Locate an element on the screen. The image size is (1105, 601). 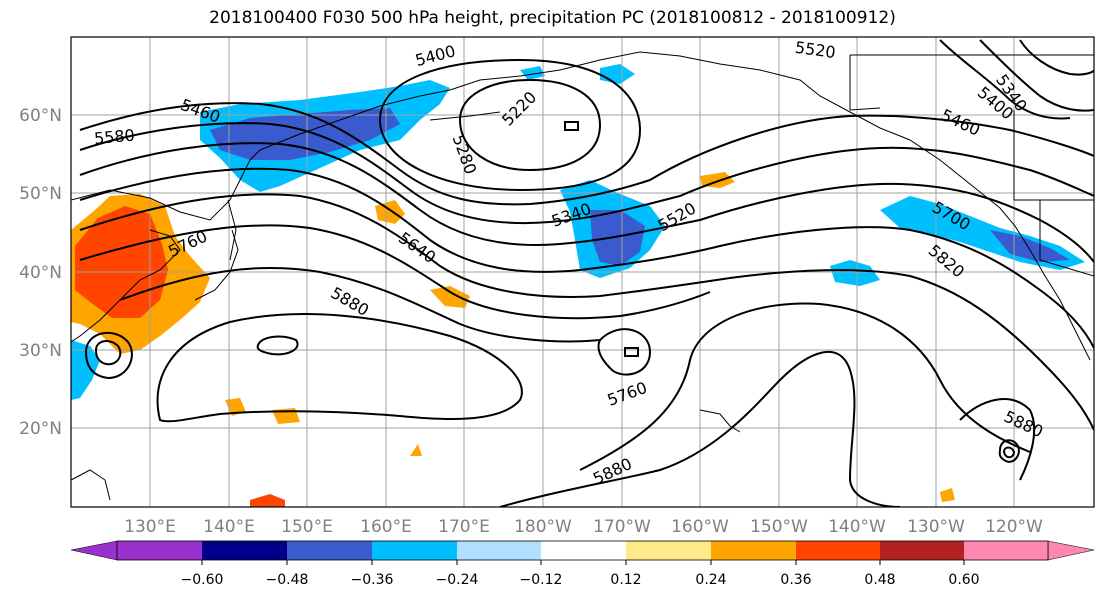
lon-tick-label: 120°W is located at coordinates (1014, 527).